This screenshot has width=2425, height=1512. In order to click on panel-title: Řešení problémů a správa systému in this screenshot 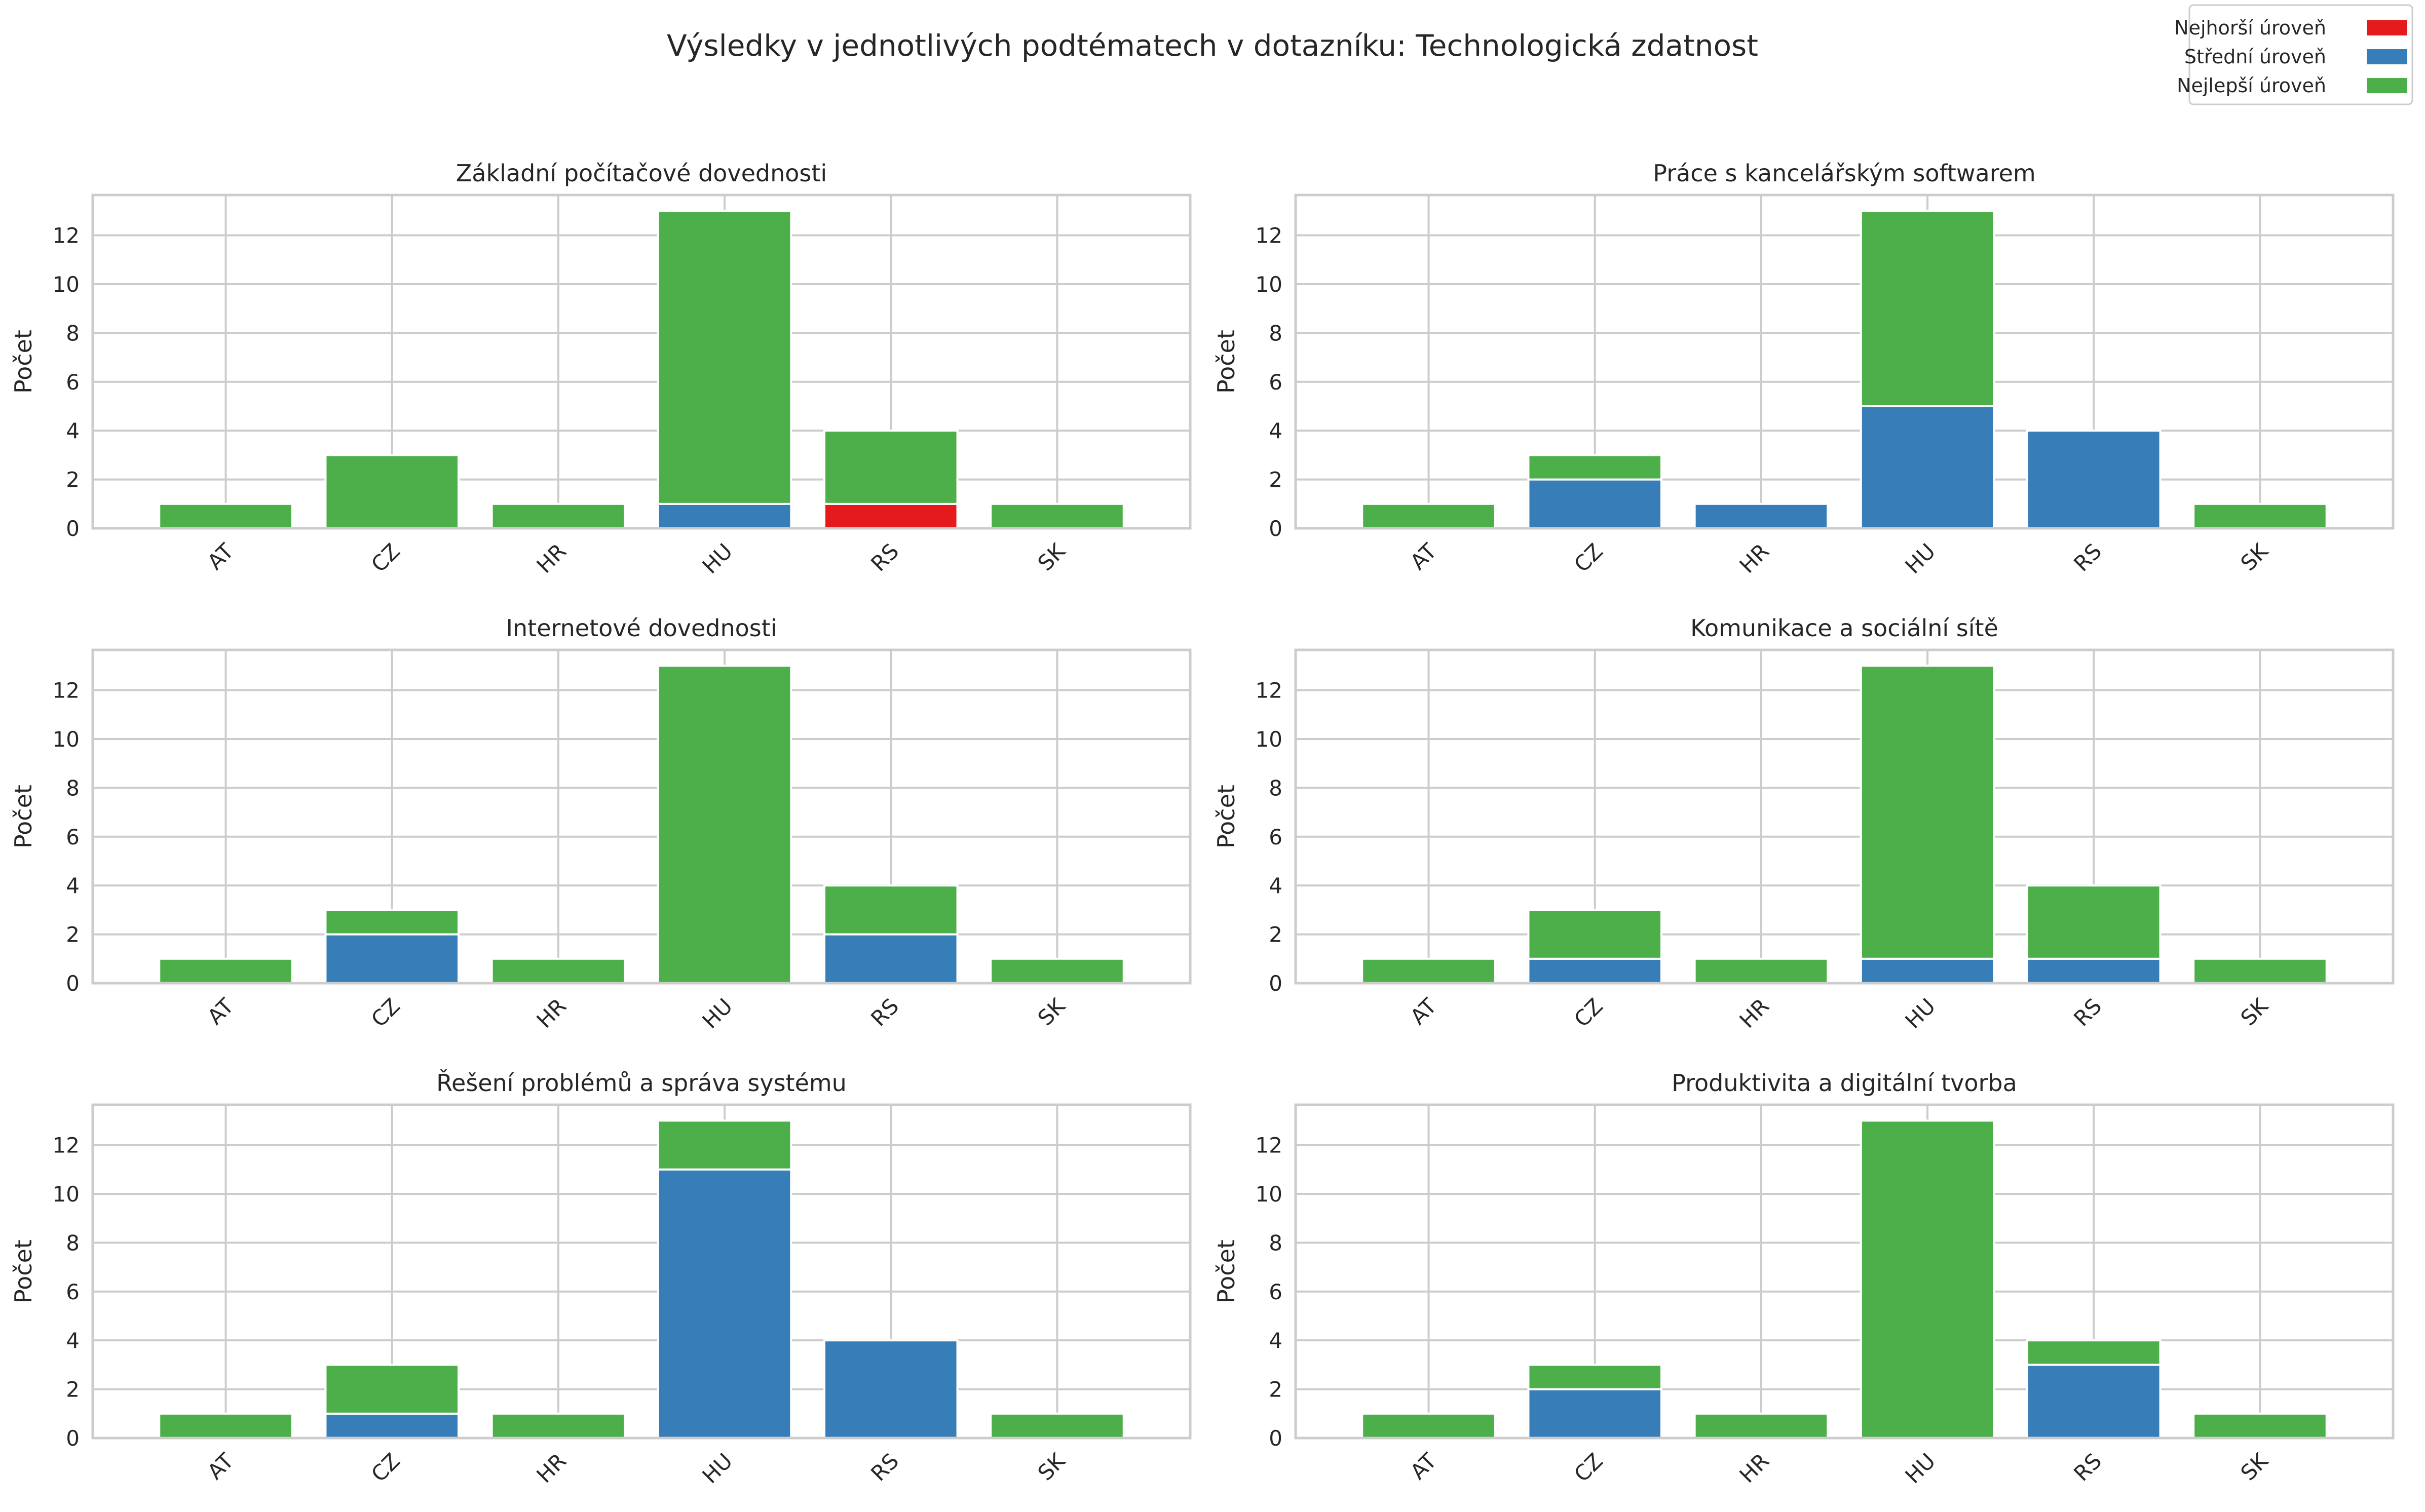, I will do `click(642, 1083)`.